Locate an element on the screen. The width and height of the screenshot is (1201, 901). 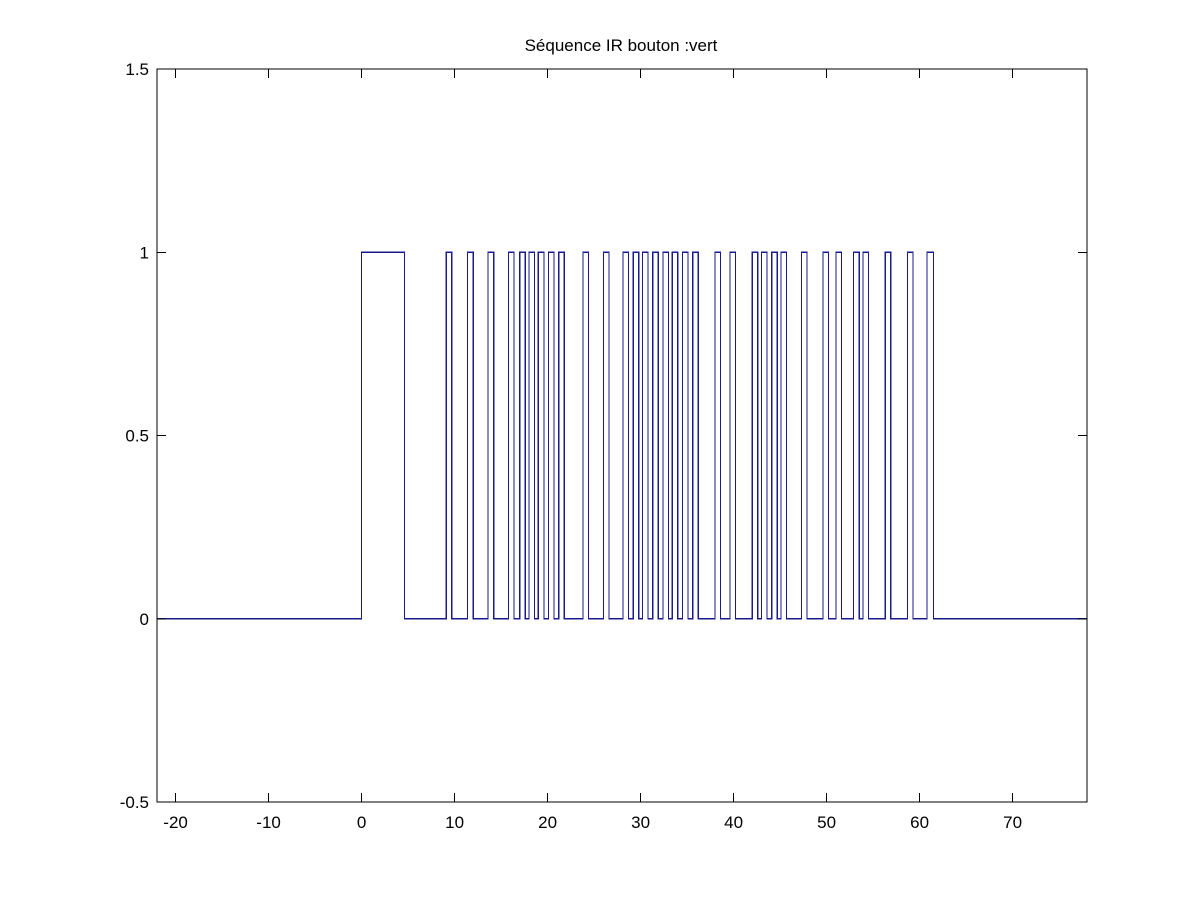
x-tick-label: 30 is located at coordinates (640, 822).